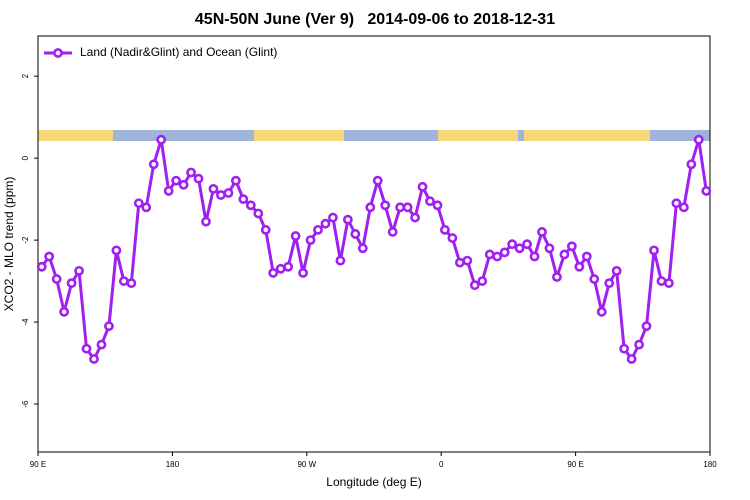 Image resolution: width=750 pixels, height=500 pixels. What do you see at coordinates (38, 464) in the screenshot?
I see `x-tick-label: 90 E` at bounding box center [38, 464].